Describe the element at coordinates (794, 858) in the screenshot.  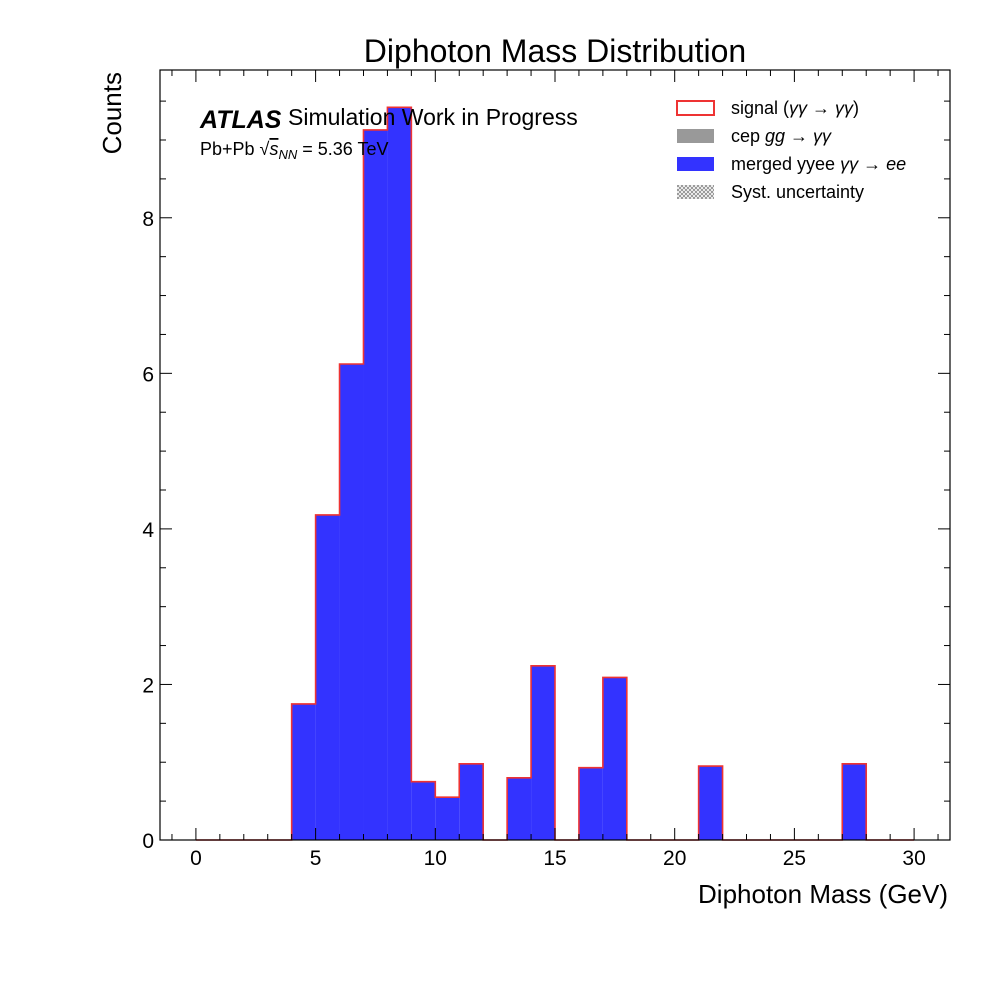
I see `x-tick-label: 25` at that location.